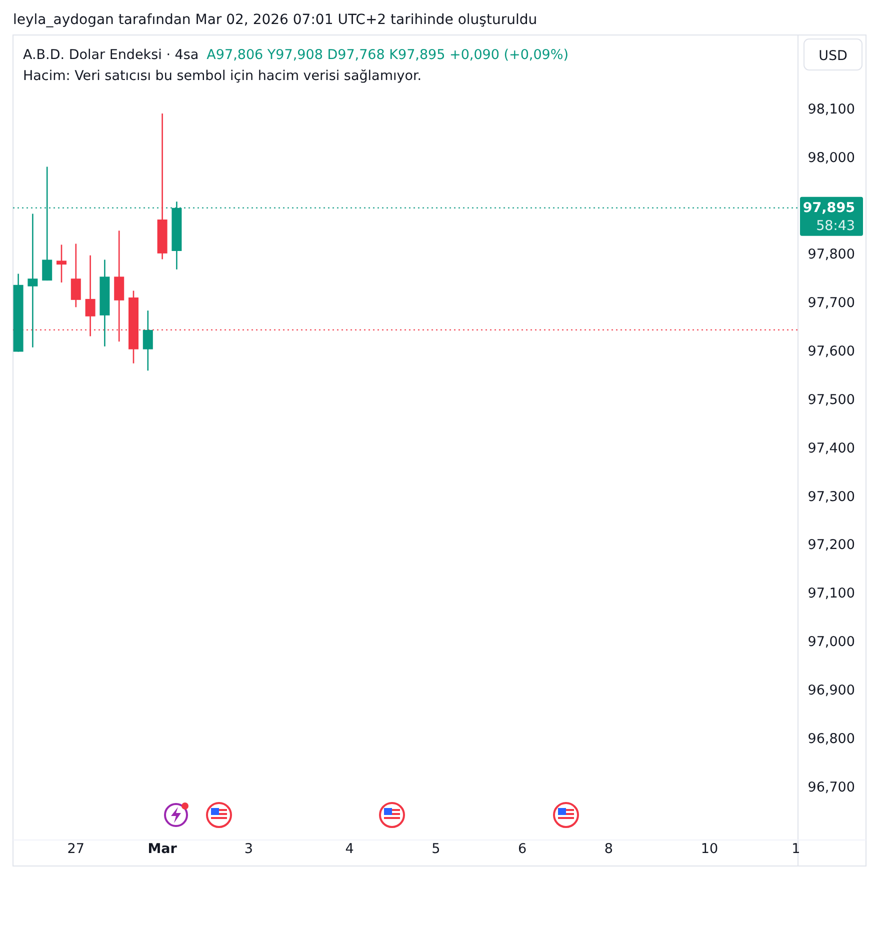 This screenshot has width=879, height=941. What do you see at coordinates (831, 738) in the screenshot?
I see `y-tick-label: 96,800` at bounding box center [831, 738].